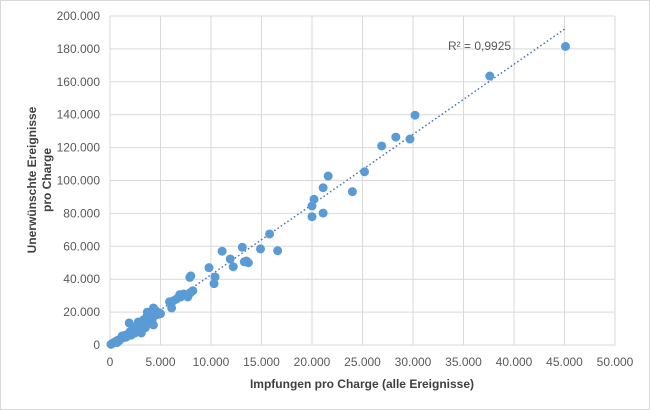 The image size is (650, 410). Describe the element at coordinates (79, 49) in the screenshot. I see `y-tick-label: 180.000` at that location.